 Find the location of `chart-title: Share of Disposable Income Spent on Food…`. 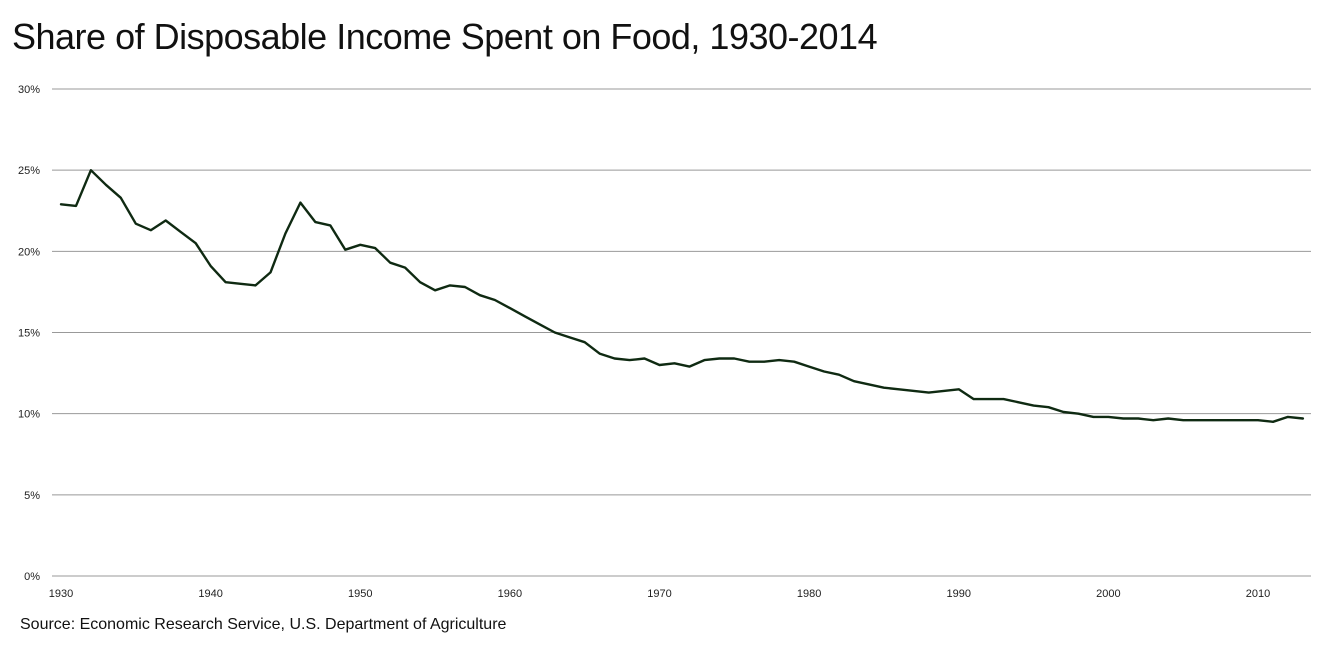

chart-title: Share of Disposable Income Spent on Food… is located at coordinates (445, 36).